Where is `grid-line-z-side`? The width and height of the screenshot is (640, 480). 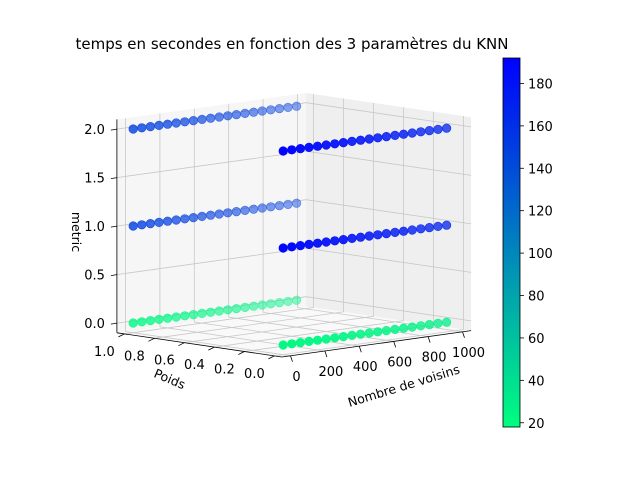 grid-line-z-side is located at coordinates (389, 115).